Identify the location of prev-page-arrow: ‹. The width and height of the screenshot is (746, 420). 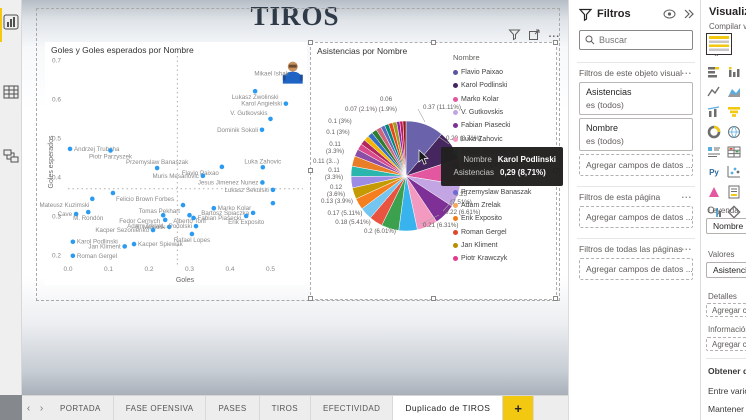
(28, 408).